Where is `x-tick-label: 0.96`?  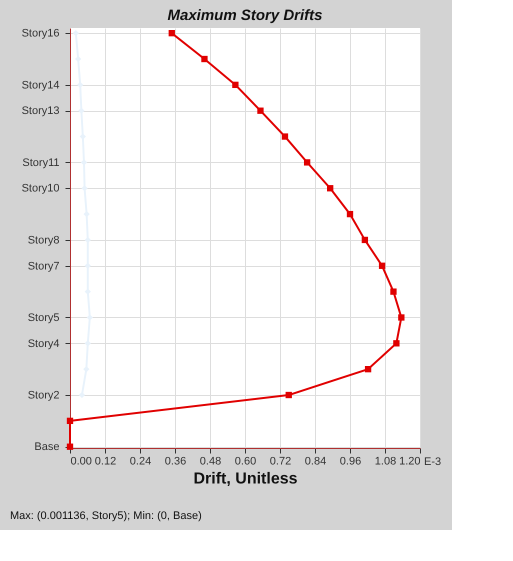 x-tick-label: 0.96 is located at coordinates (351, 462).